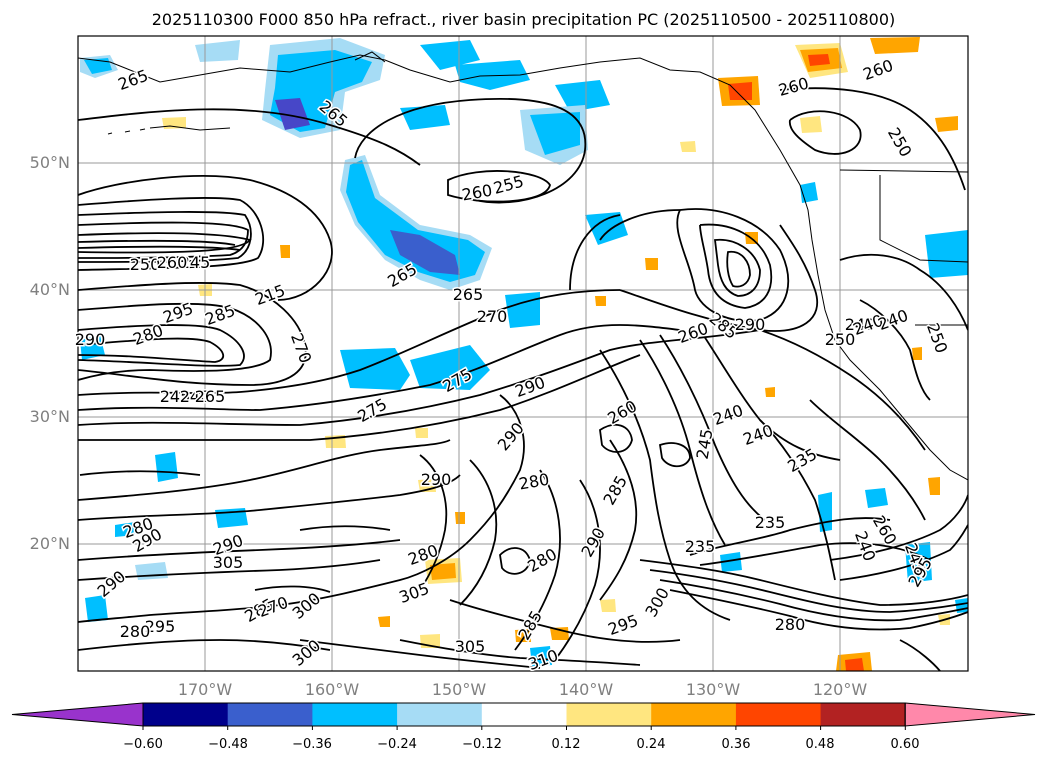 The image size is (1047, 765). Describe the element at coordinates (566, 744) in the screenshot. I see `colorbar-tick-label: 0.12` at that location.